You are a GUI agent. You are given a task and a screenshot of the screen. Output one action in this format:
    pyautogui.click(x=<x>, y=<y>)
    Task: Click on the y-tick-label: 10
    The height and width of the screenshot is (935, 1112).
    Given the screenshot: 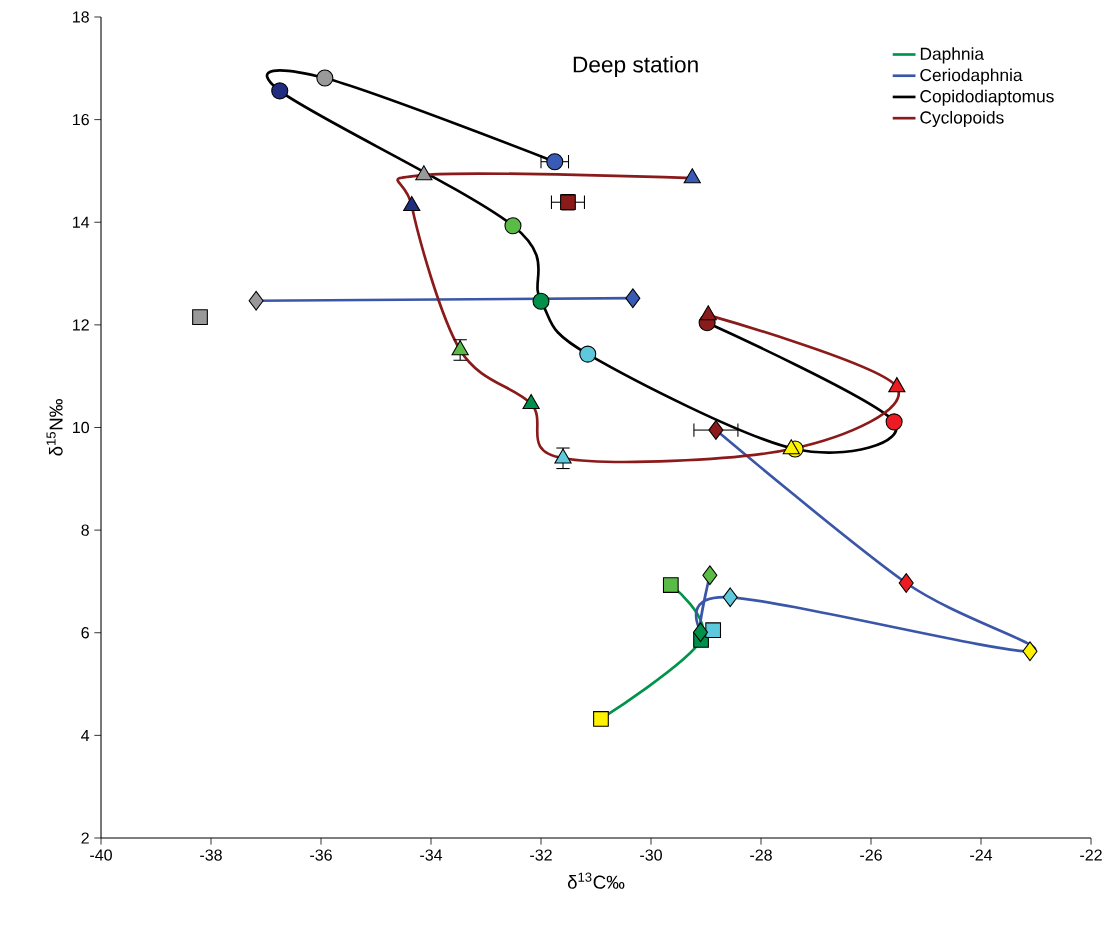 What is the action you would take?
    pyautogui.click(x=81, y=427)
    